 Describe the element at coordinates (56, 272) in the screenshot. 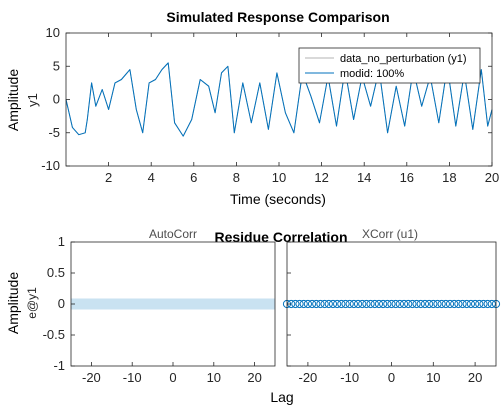

I see `autocorr-y-tick-label: 0.5` at that location.